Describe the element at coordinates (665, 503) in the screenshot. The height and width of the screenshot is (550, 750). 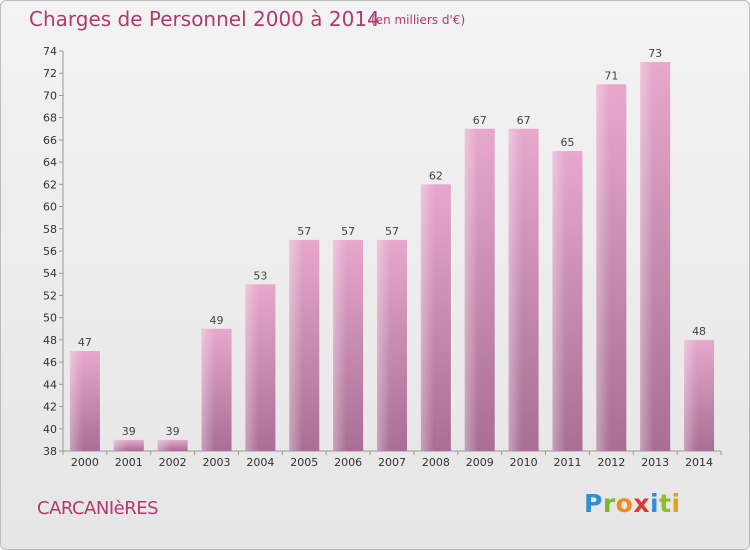
I see `logo-letter: t` at that location.